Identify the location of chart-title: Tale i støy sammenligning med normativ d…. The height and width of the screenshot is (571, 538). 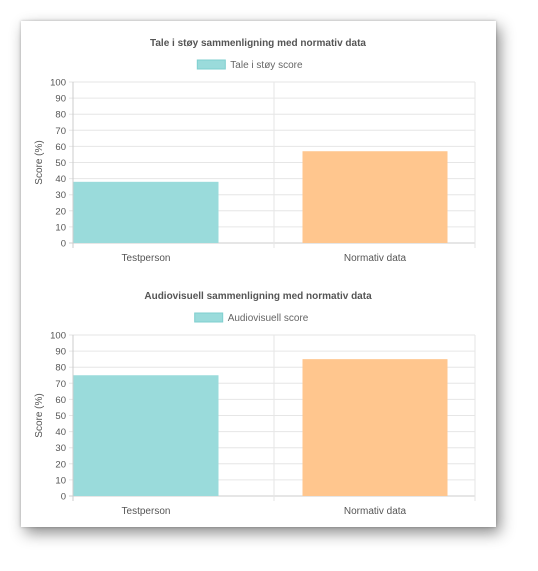
(258, 43).